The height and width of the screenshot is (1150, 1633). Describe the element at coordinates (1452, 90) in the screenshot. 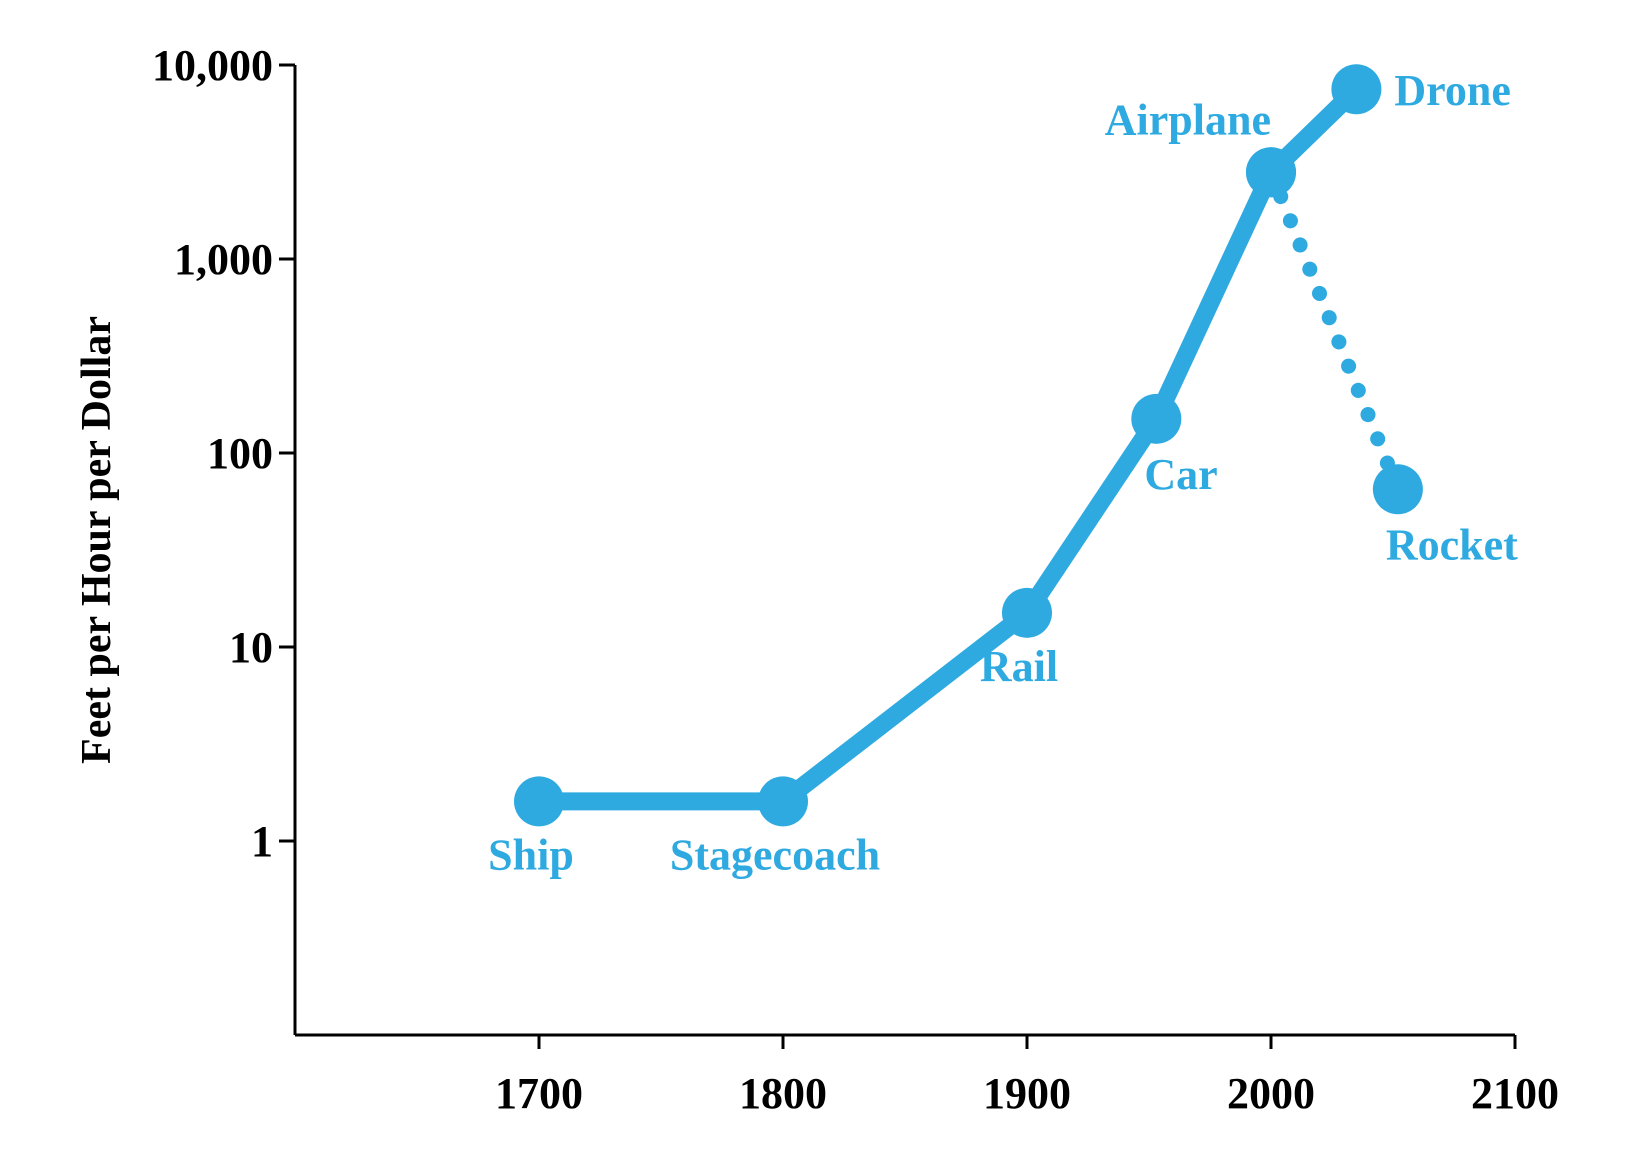

I see `point-label-drone: Drone` at that location.